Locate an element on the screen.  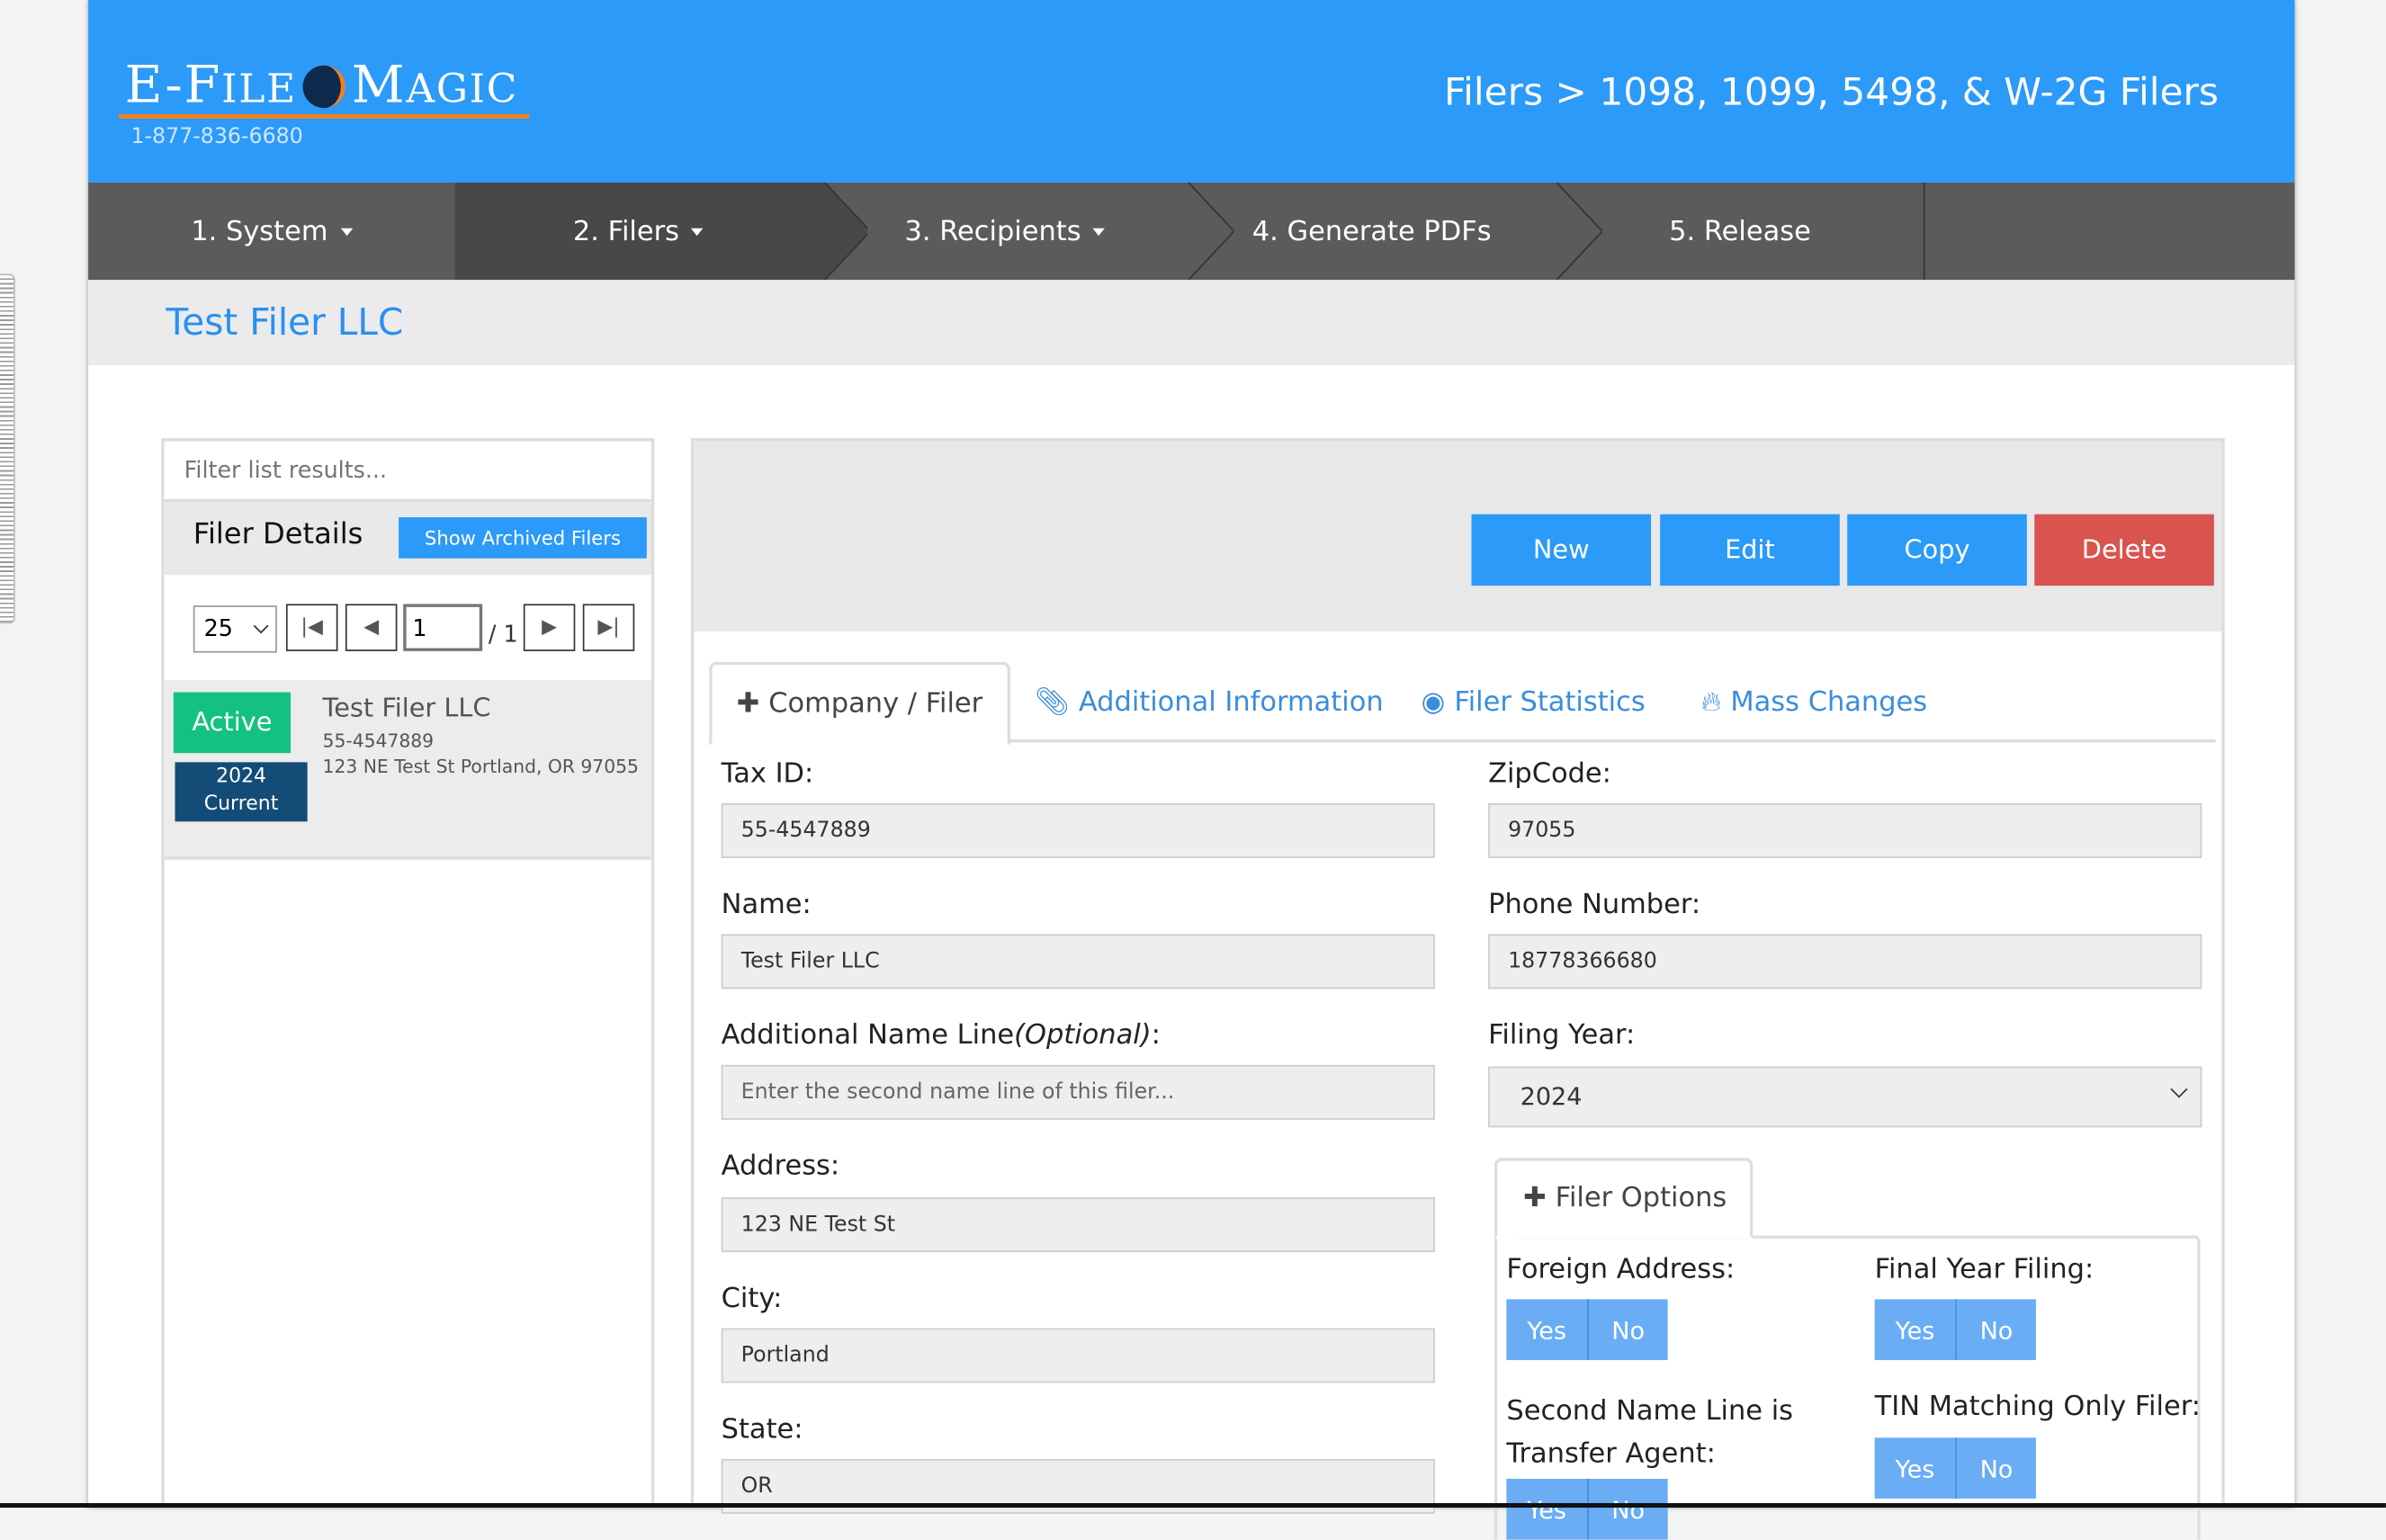
nav-label: 5. Release is located at coordinates (1740, 231).